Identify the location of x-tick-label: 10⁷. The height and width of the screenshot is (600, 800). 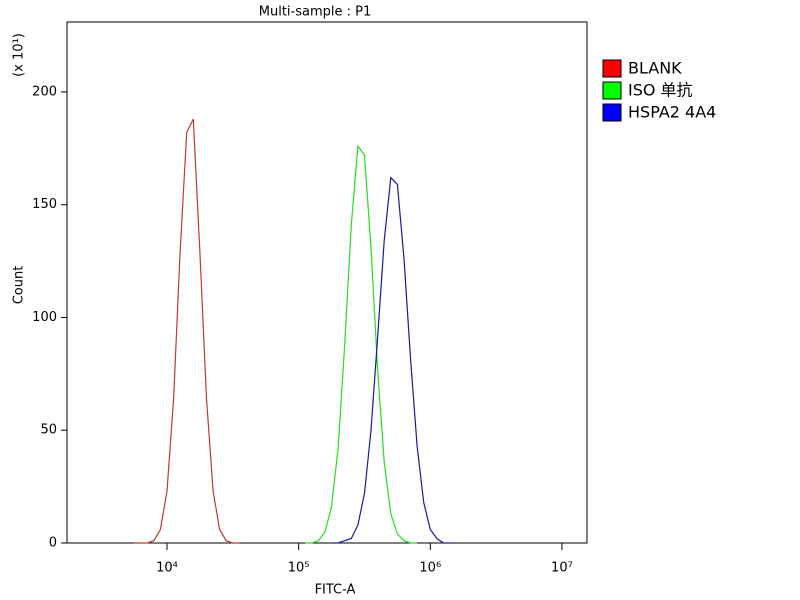
(562, 568).